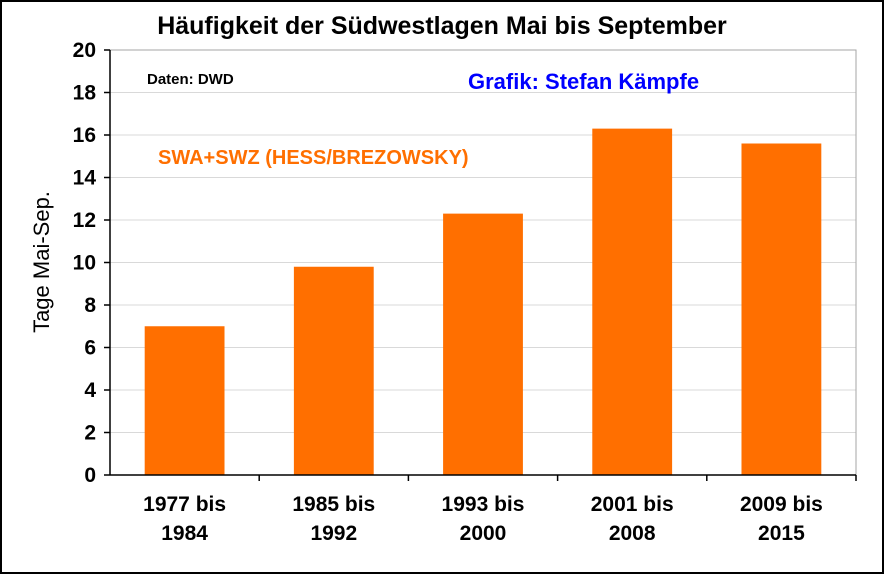  Describe the element at coordinates (184, 504) in the screenshot. I see `x-category-label: 1977 bis` at that location.